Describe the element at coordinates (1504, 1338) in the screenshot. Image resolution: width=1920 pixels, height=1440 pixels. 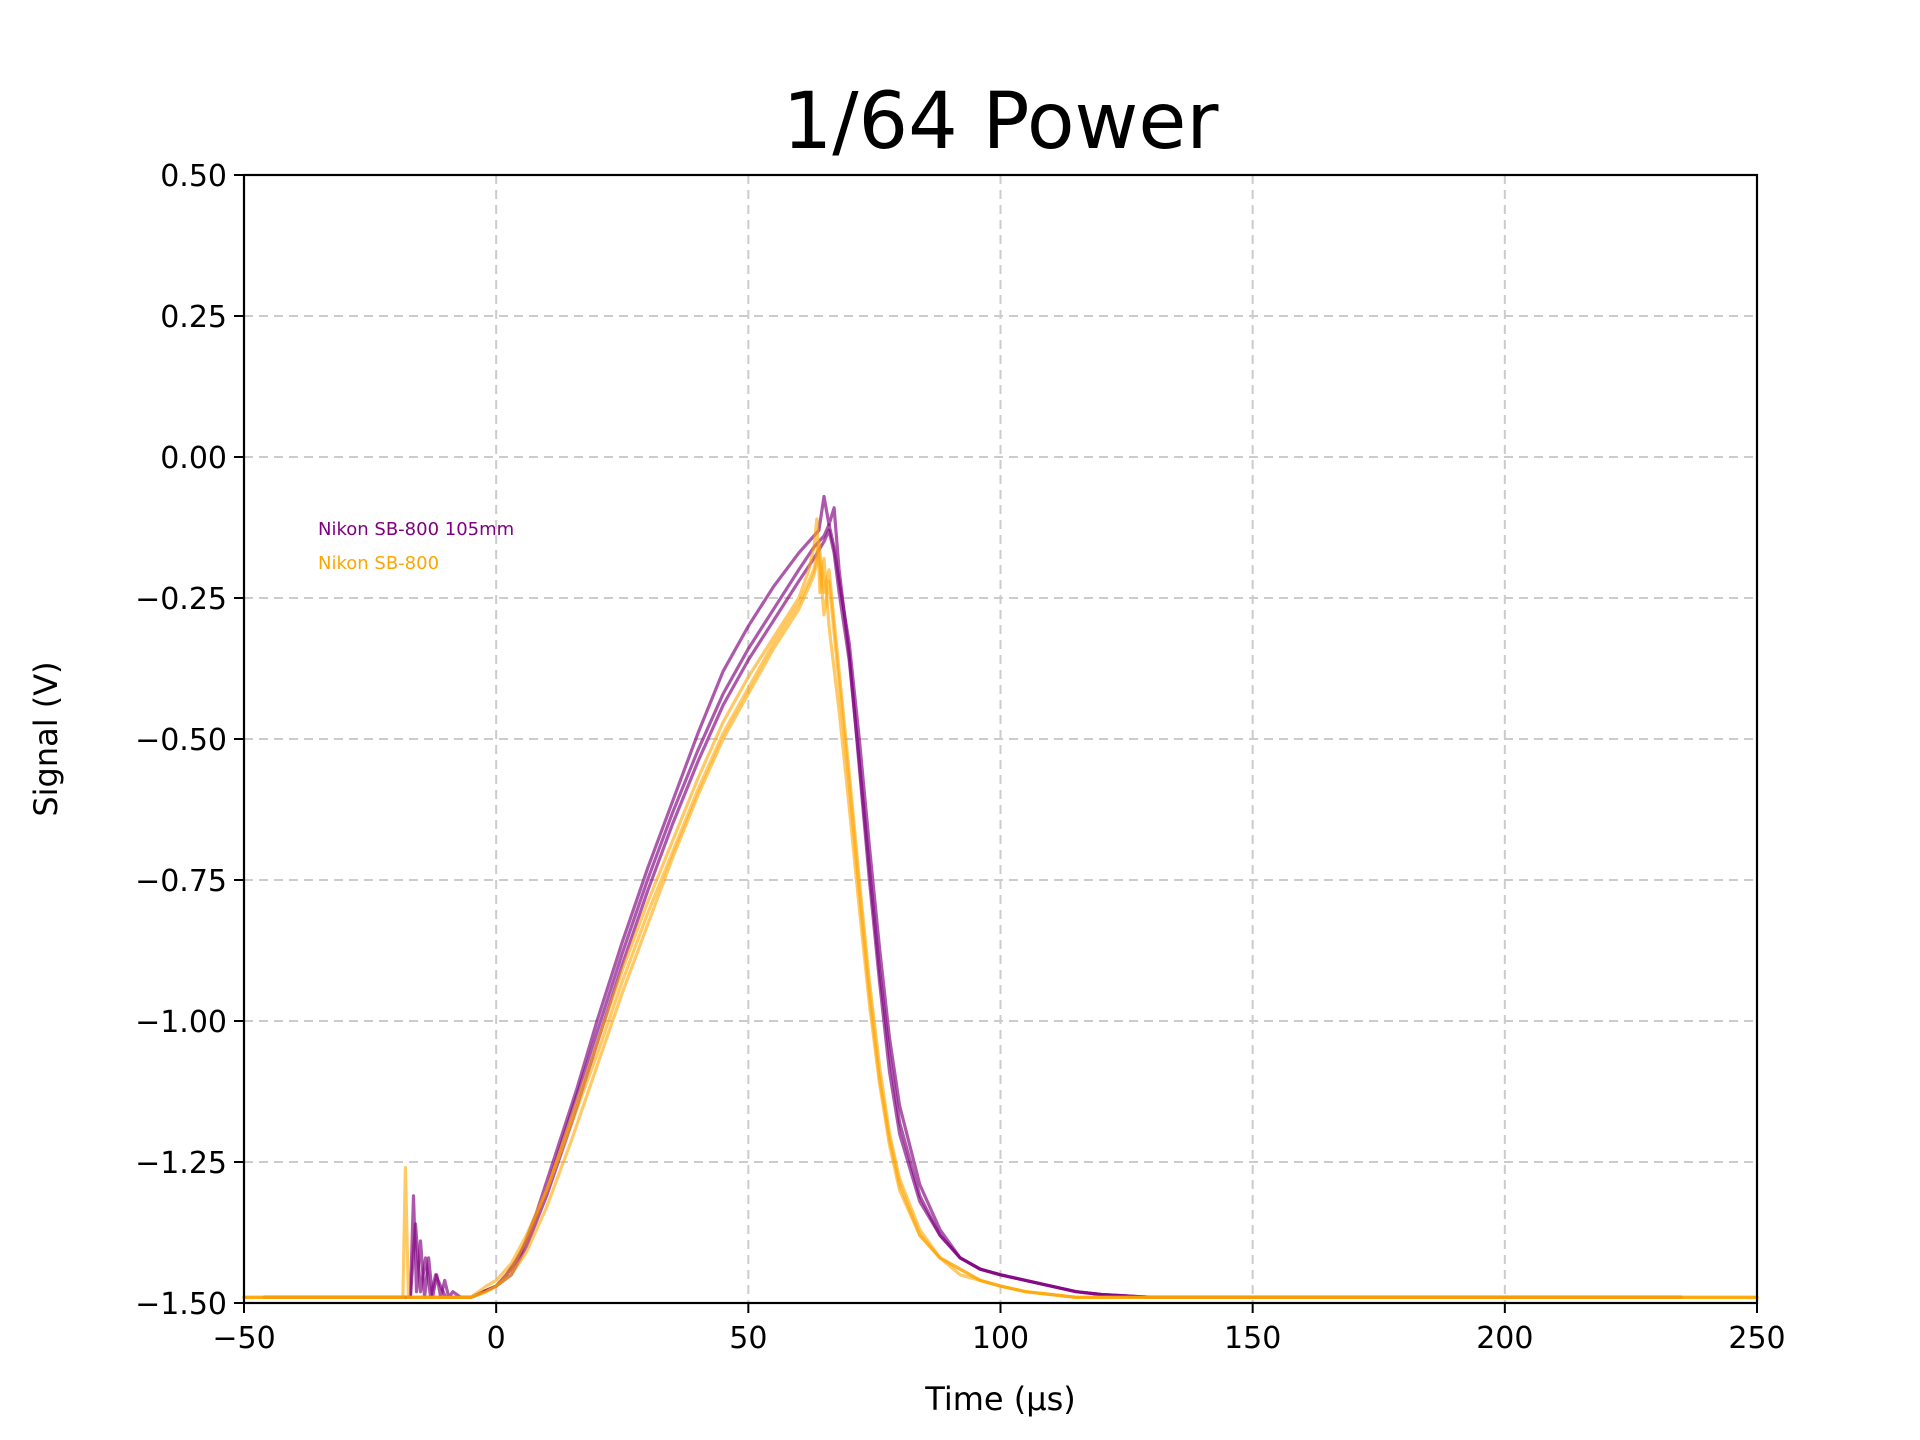
I see `x-tick-label: 200` at that location.